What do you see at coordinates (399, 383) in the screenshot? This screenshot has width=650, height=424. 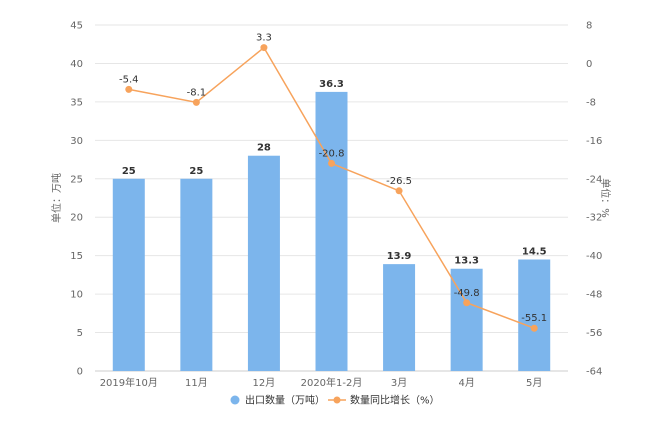 I see `x-tick-label: 3月` at bounding box center [399, 383].